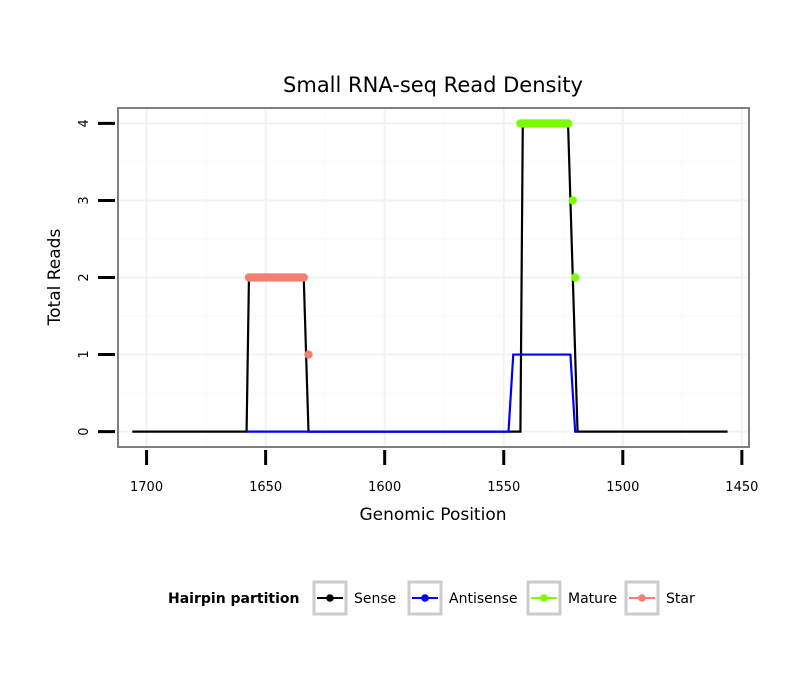 The image size is (810, 690). What do you see at coordinates (544, 598) in the screenshot?
I see `legend-key-point-mature` at bounding box center [544, 598].